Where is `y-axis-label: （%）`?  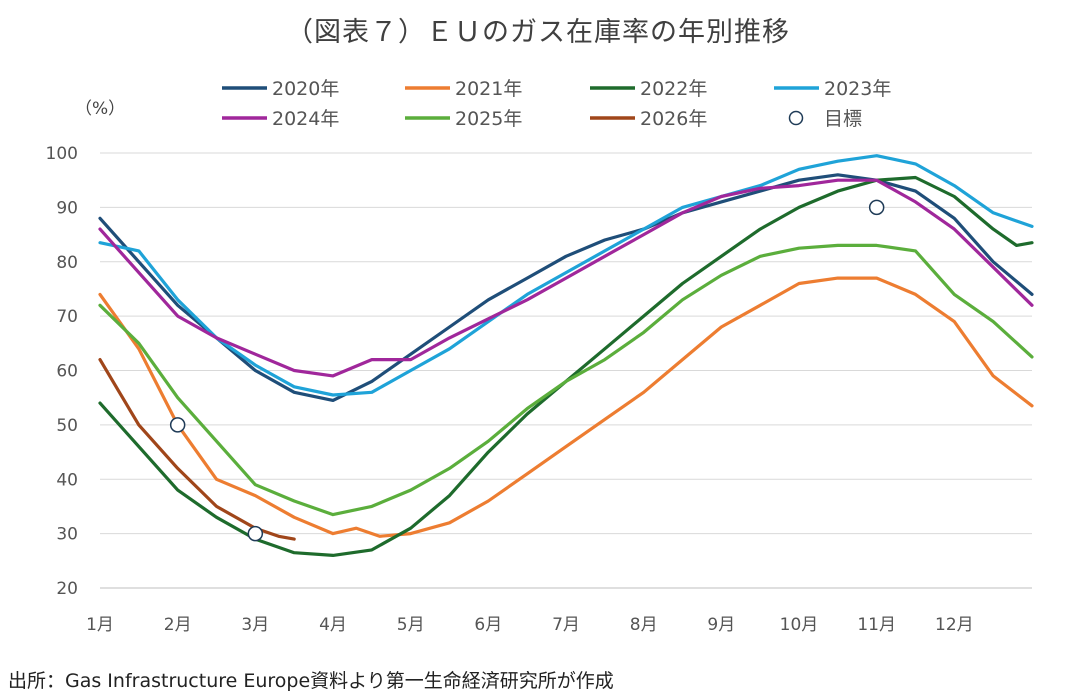 y-axis-label: （%） is located at coordinates (100, 109).